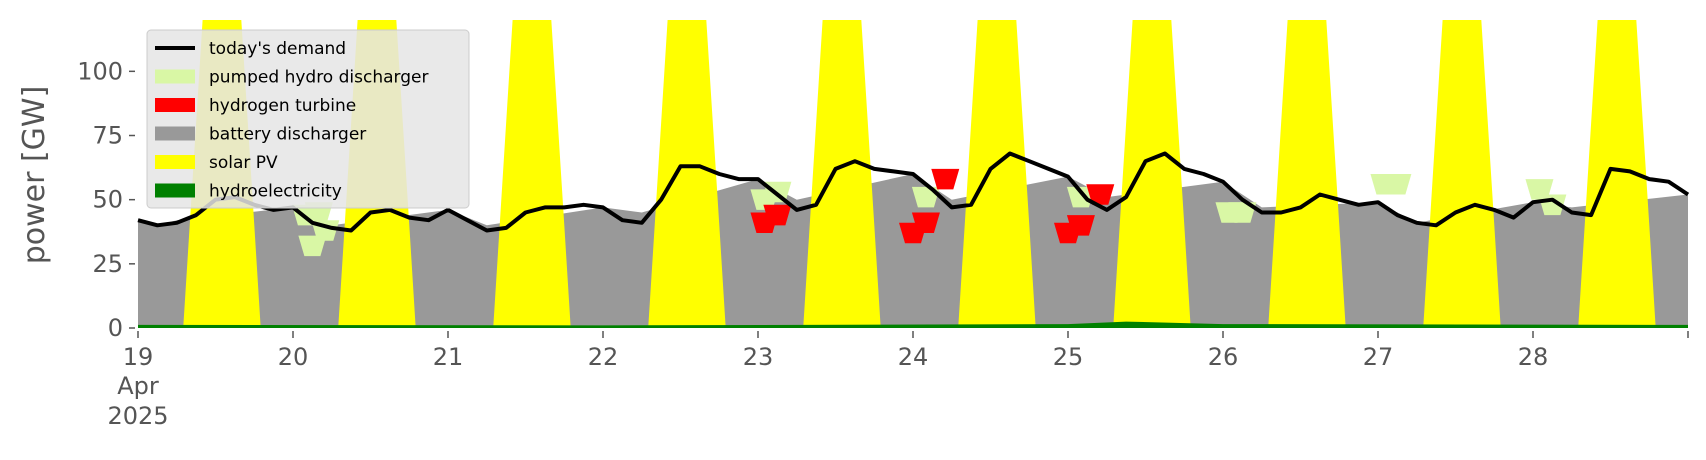  Describe the element at coordinates (107, 264) in the screenshot. I see `y-tick-label: 25` at that location.